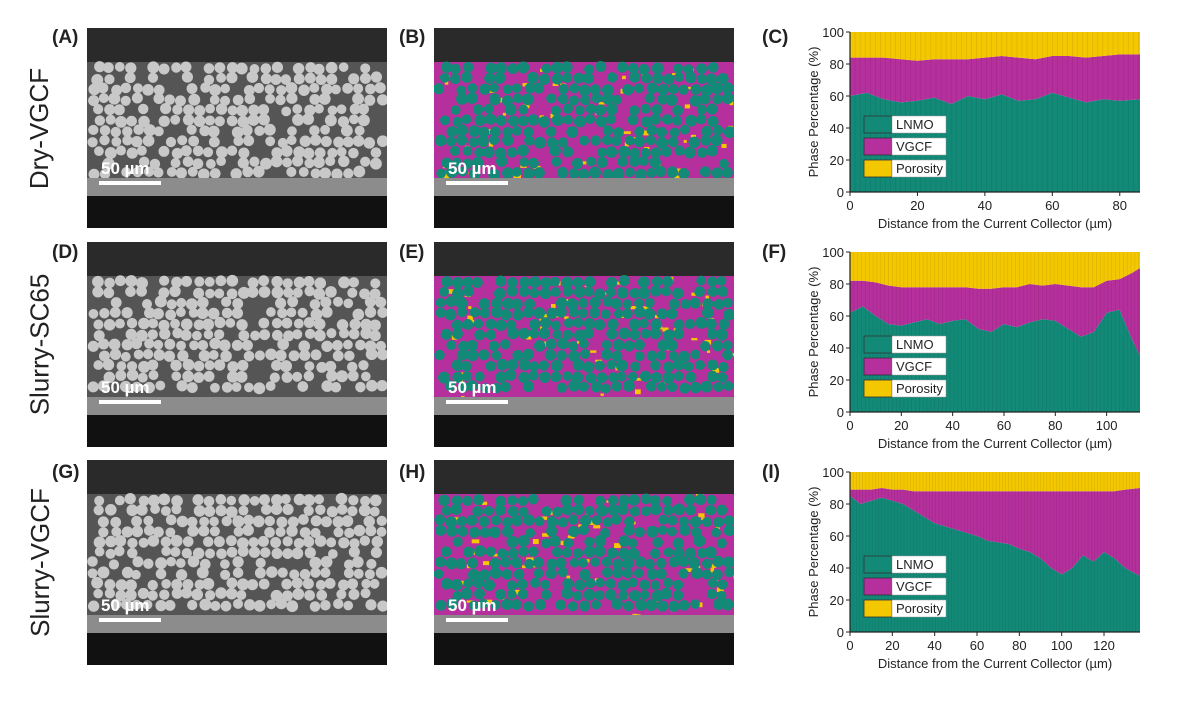 The height and width of the screenshot is (714, 1200). What do you see at coordinates (39, 562) in the screenshot?
I see `row-label-3: Slurry-VGCF` at bounding box center [39, 562].